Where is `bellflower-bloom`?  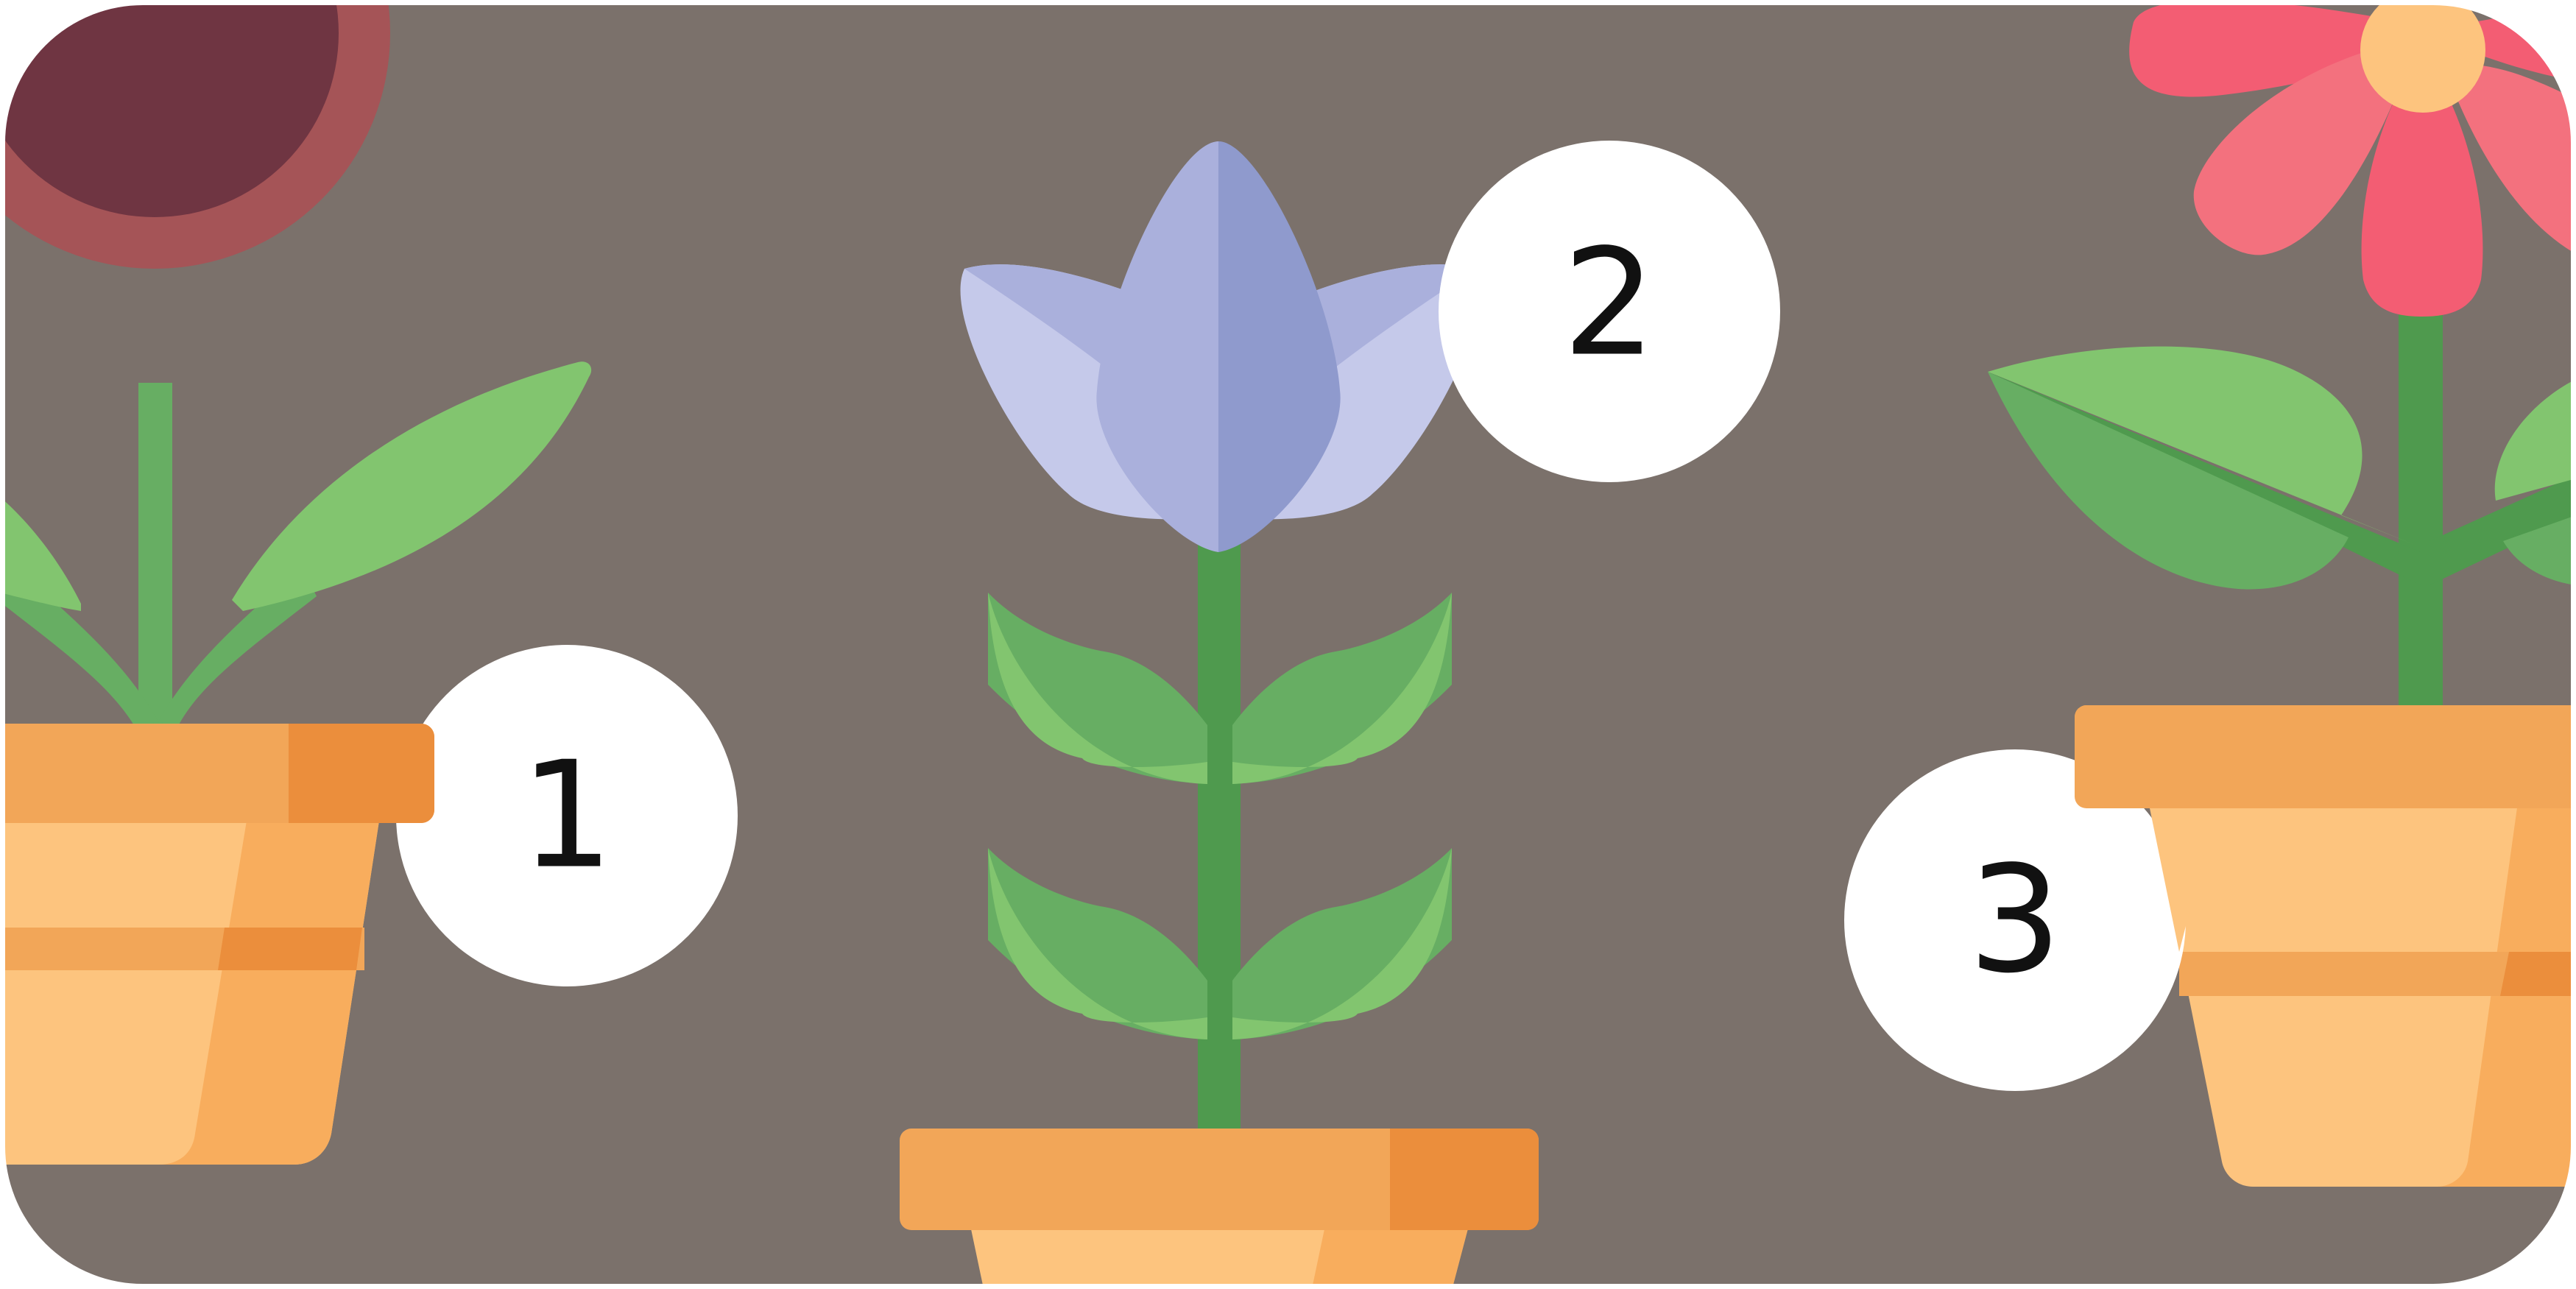
bellflower-bloom is located at coordinates (1220, 346).